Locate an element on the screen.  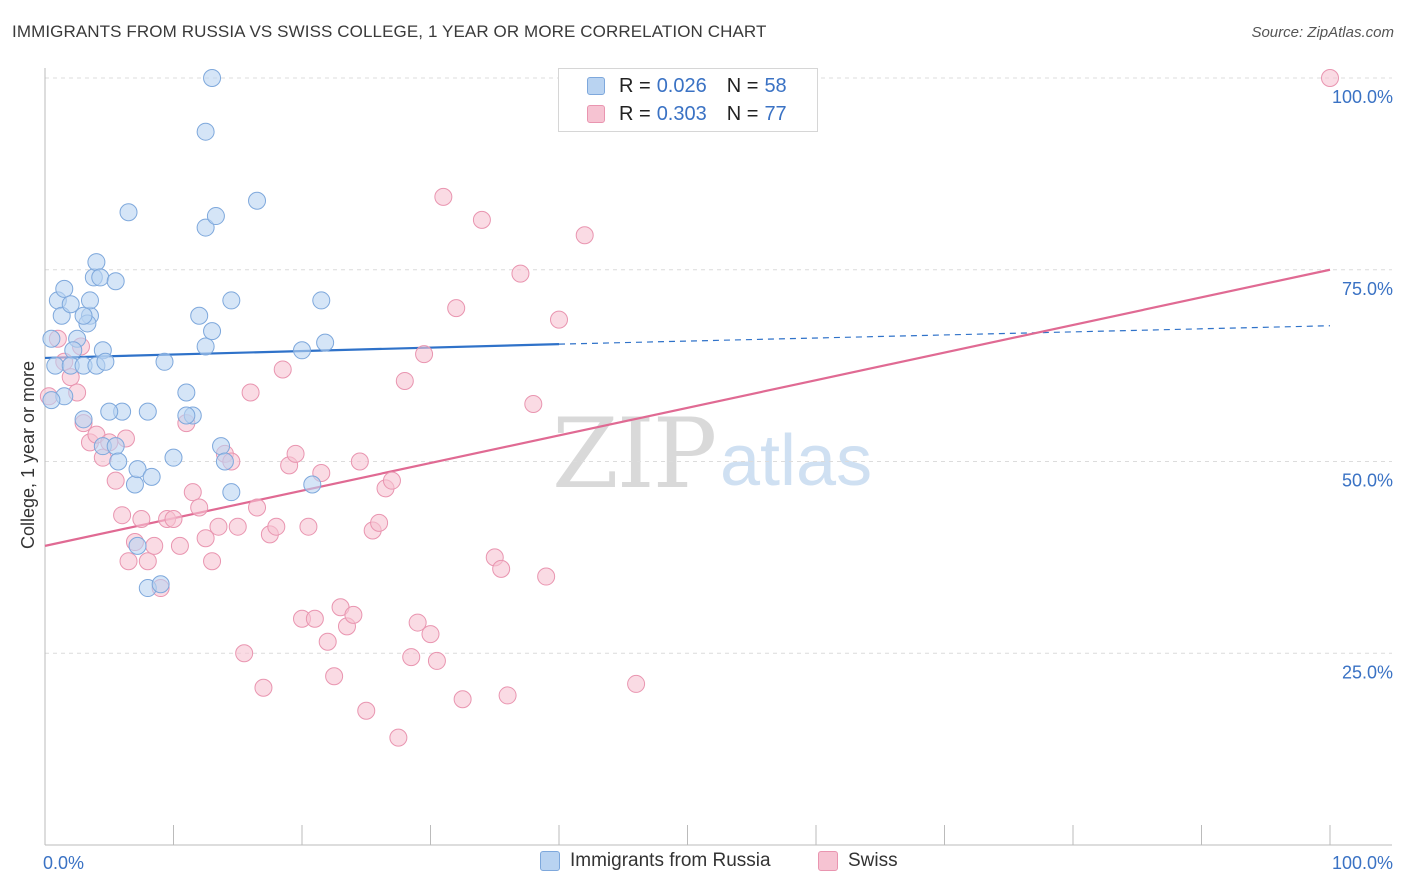
y-axis-label: College, 1 year or more is located at coordinates (28, 455).